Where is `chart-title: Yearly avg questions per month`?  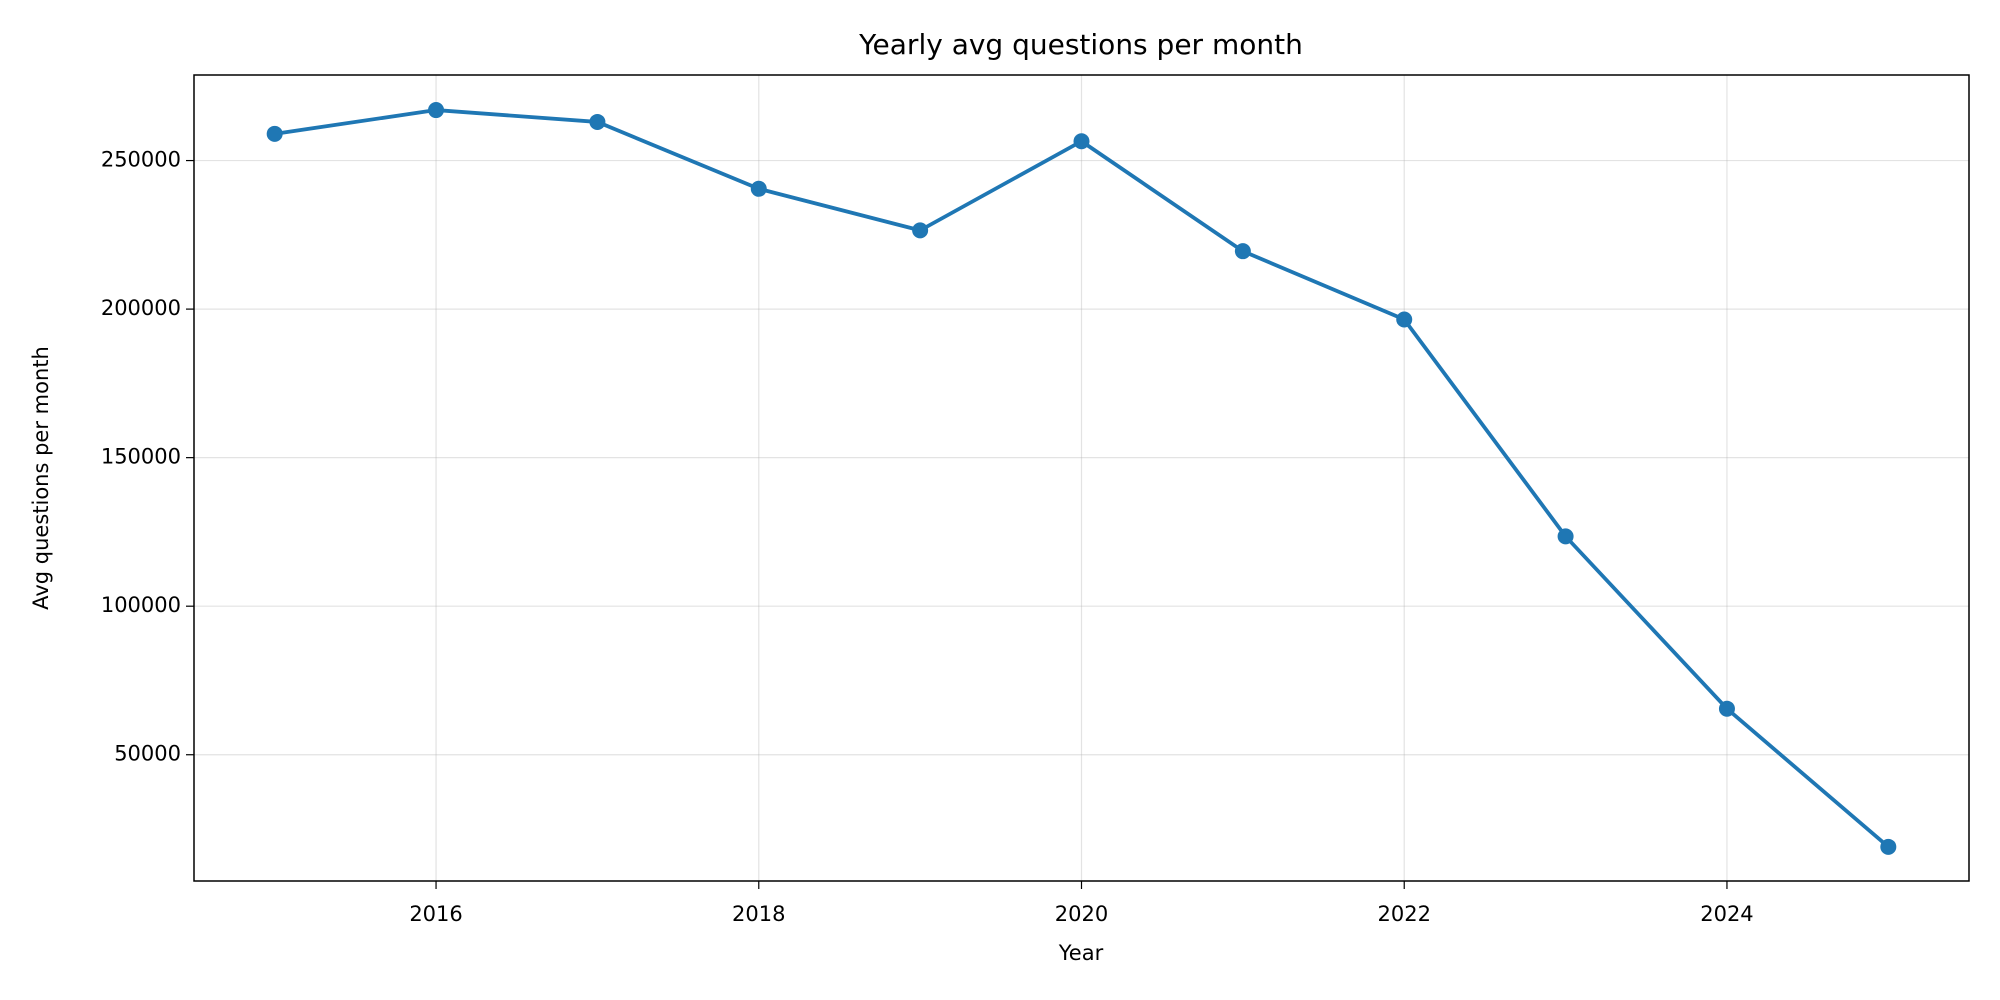 chart-title: Yearly avg questions per month is located at coordinates (1080, 44).